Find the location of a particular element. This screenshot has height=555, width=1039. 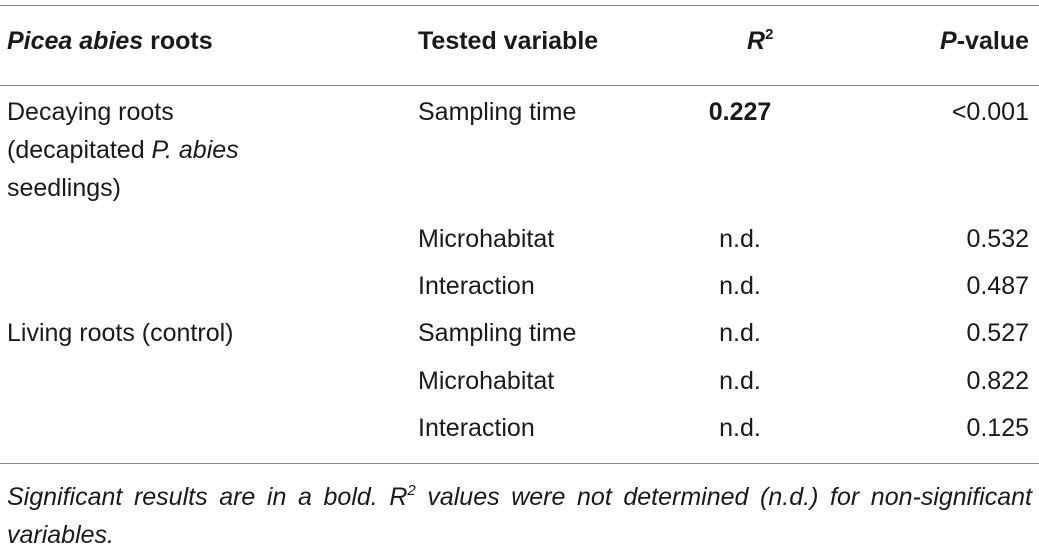

header-p-value: P-value is located at coordinates (984, 41).